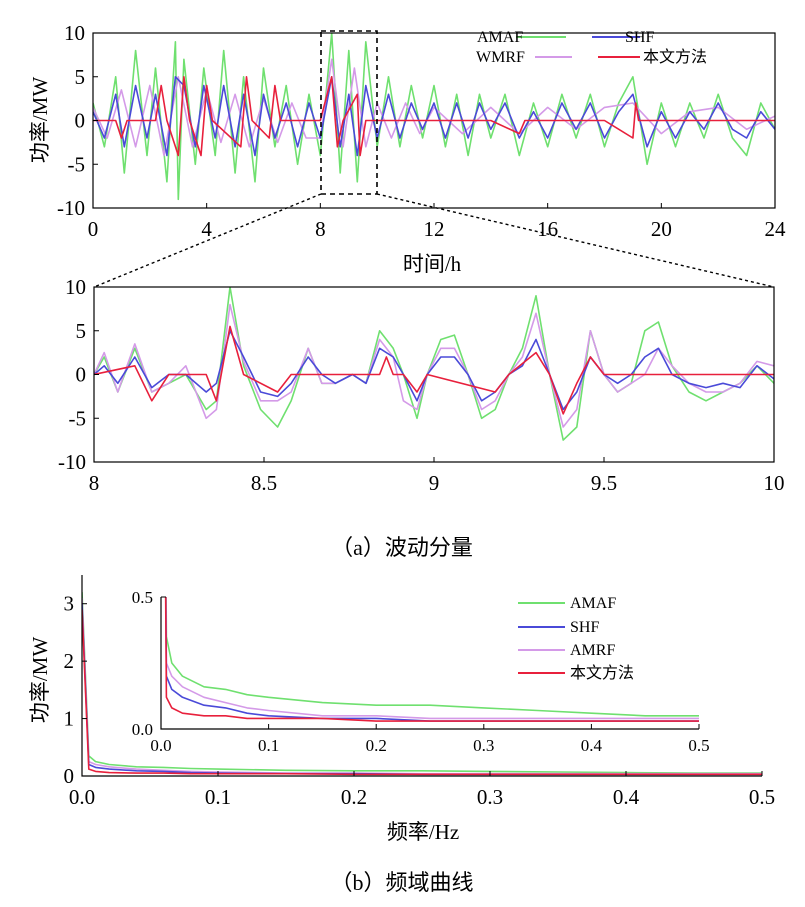 The image size is (805, 907). Describe the element at coordinates (69, 604) in the screenshot. I see `y-tick-label: 3` at that location.